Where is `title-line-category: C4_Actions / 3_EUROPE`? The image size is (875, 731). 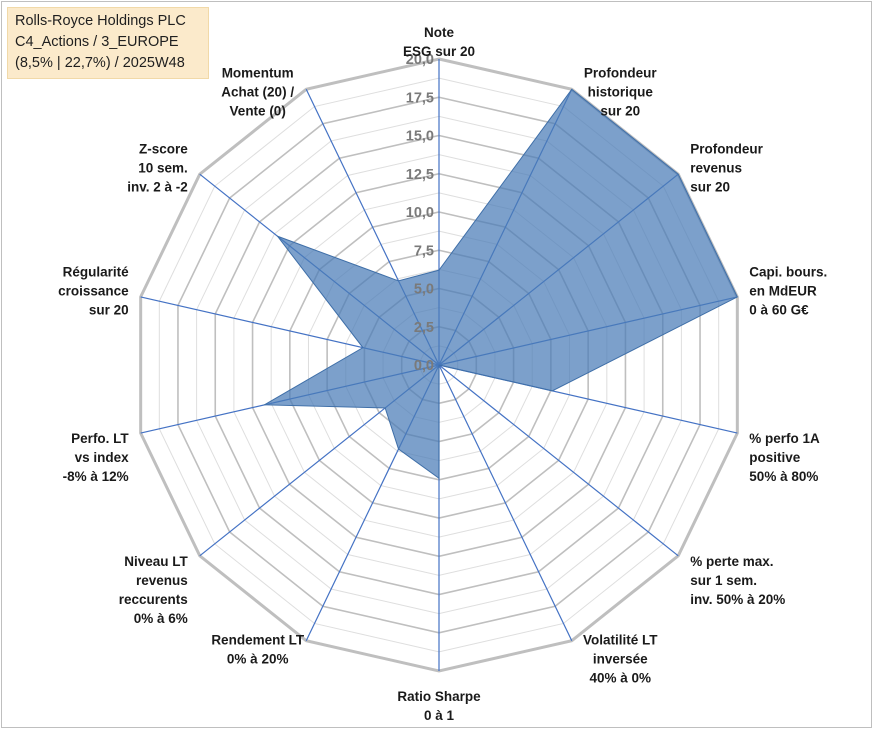 title-line-category: C4_Actions / 3_EUROPE is located at coordinates (97, 42).